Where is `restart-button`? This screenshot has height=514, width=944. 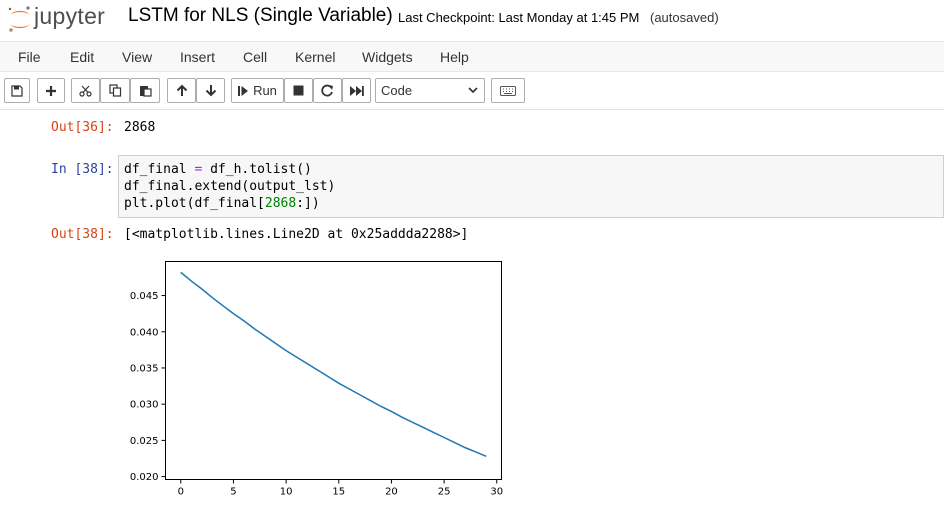
restart-button is located at coordinates (327, 90).